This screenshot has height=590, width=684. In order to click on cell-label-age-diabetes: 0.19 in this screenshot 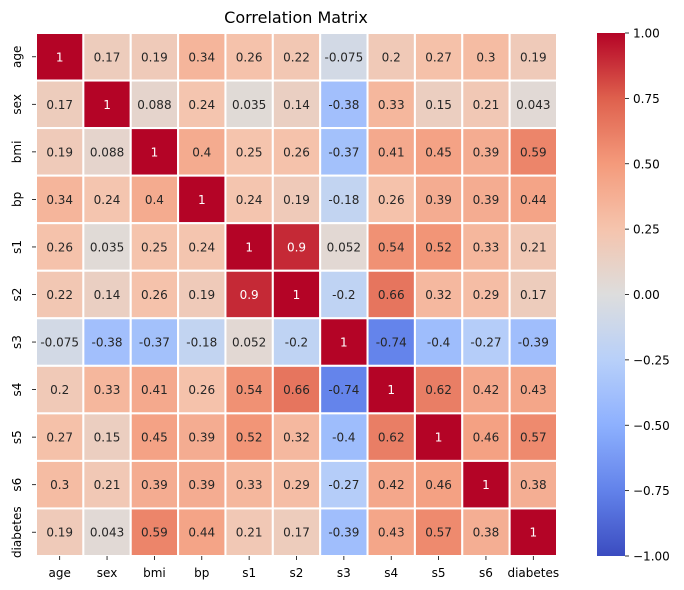, I will do `click(533, 57)`.